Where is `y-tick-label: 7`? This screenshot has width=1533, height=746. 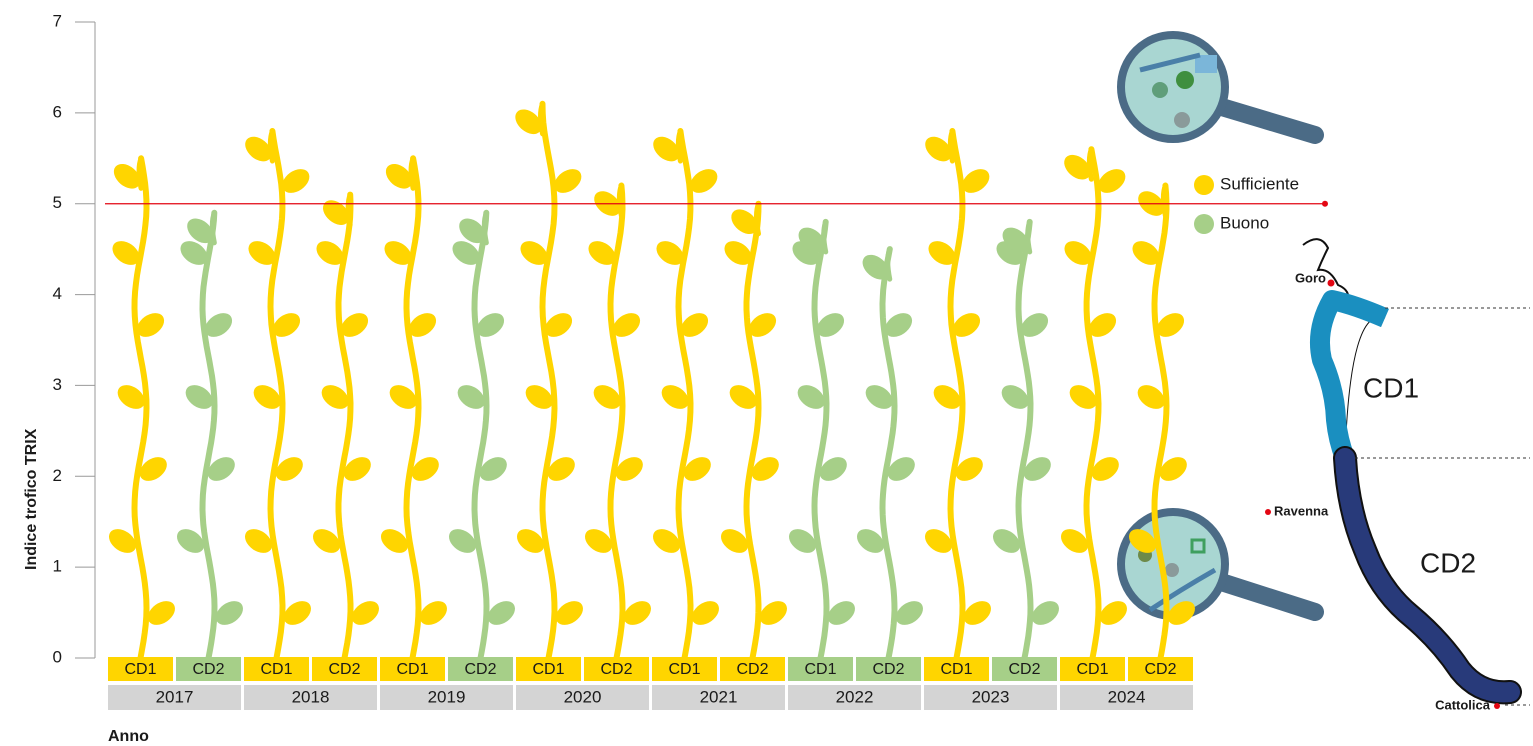
y-tick-label: 7 is located at coordinates (57, 20).